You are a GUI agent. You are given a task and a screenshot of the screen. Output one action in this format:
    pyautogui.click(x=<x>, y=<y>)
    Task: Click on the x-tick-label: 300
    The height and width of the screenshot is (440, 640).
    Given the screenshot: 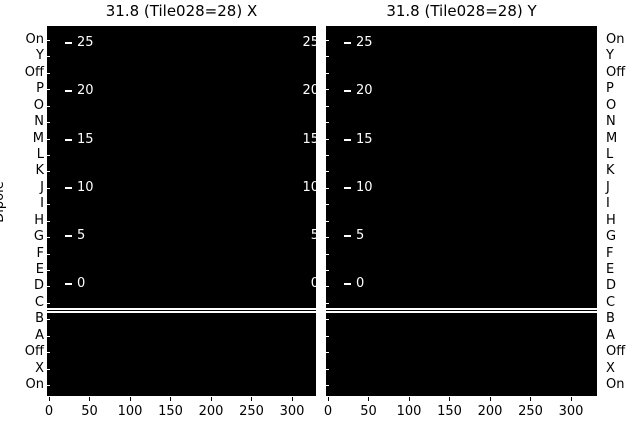 What is the action you would take?
    pyautogui.click(x=571, y=411)
    